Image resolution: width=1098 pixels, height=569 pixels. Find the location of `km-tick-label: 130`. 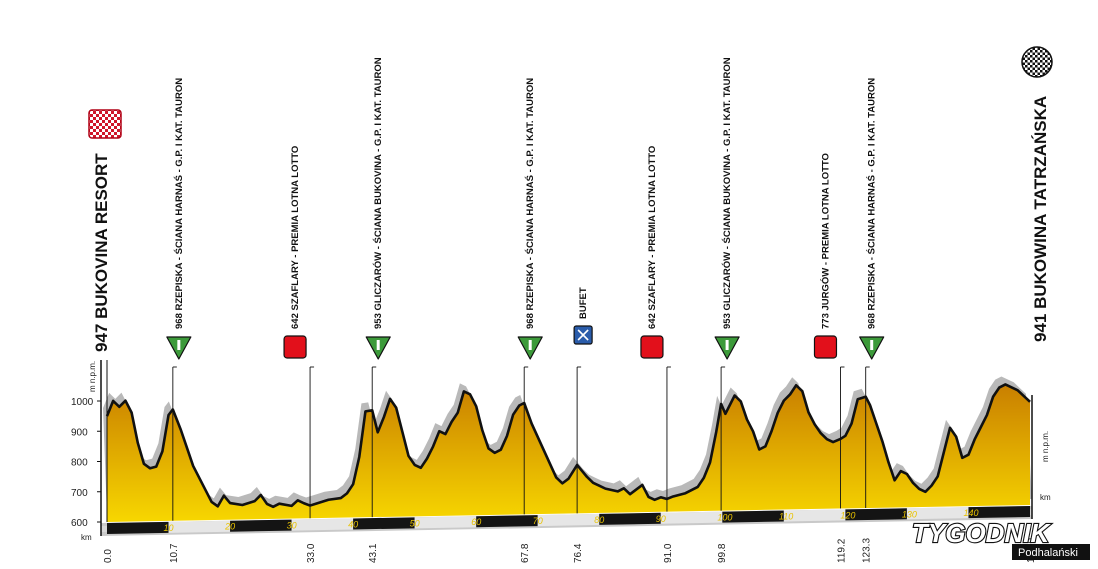

km-tick-label: 130 is located at coordinates (909, 514).